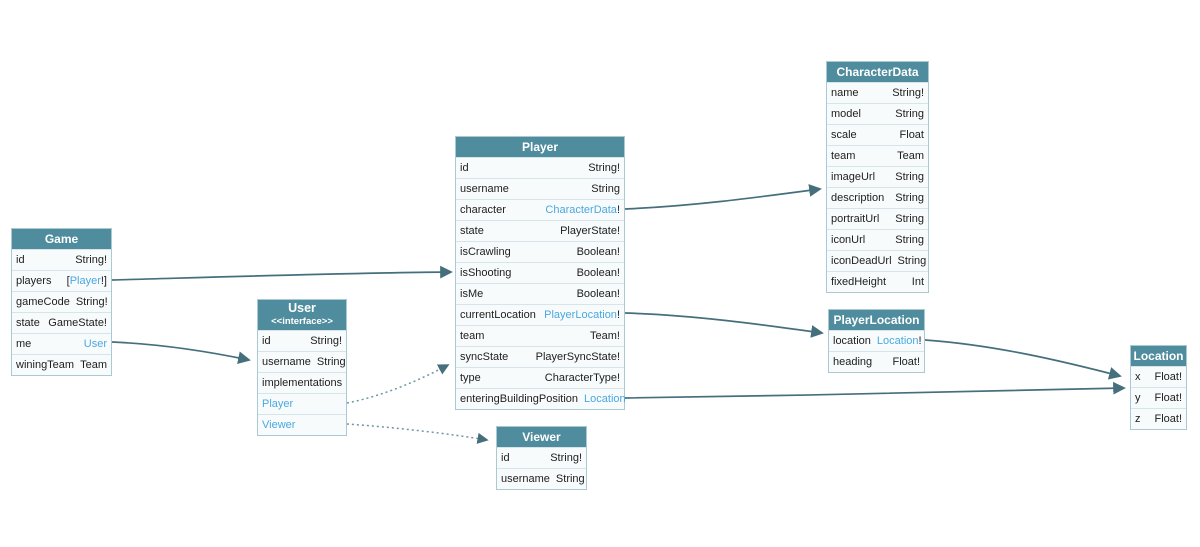 This screenshot has width=1200, height=547. I want to click on table-title: User <<interface>>, so click(302, 315).